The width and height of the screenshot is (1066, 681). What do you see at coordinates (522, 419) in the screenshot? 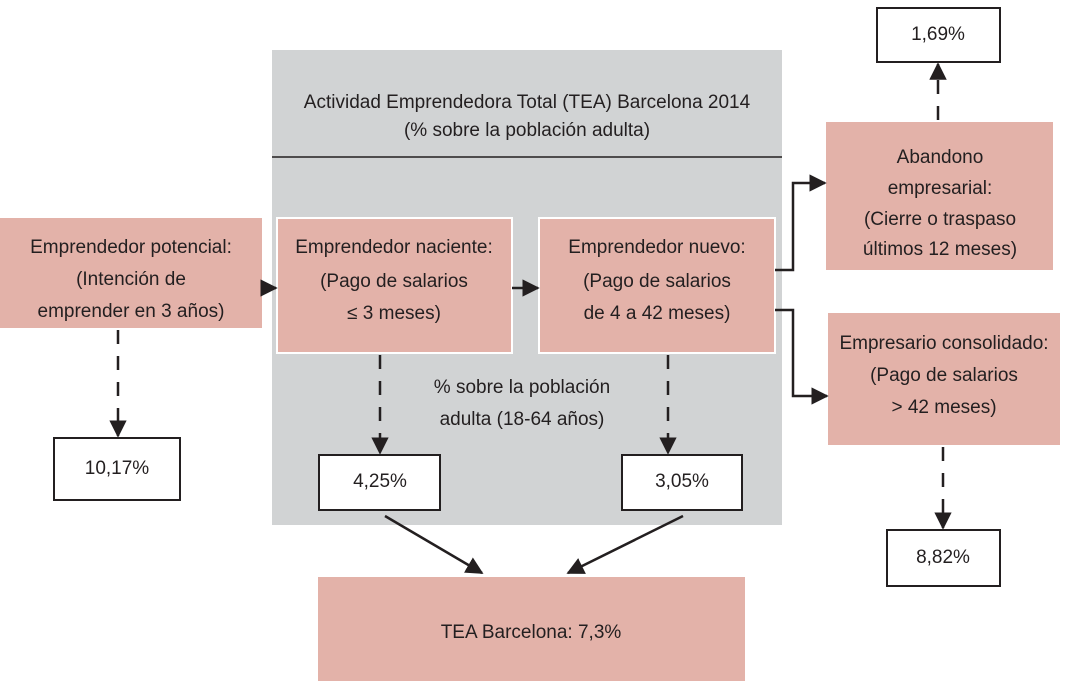
I see `panel-note: adulta (18-64 años)` at bounding box center [522, 419].